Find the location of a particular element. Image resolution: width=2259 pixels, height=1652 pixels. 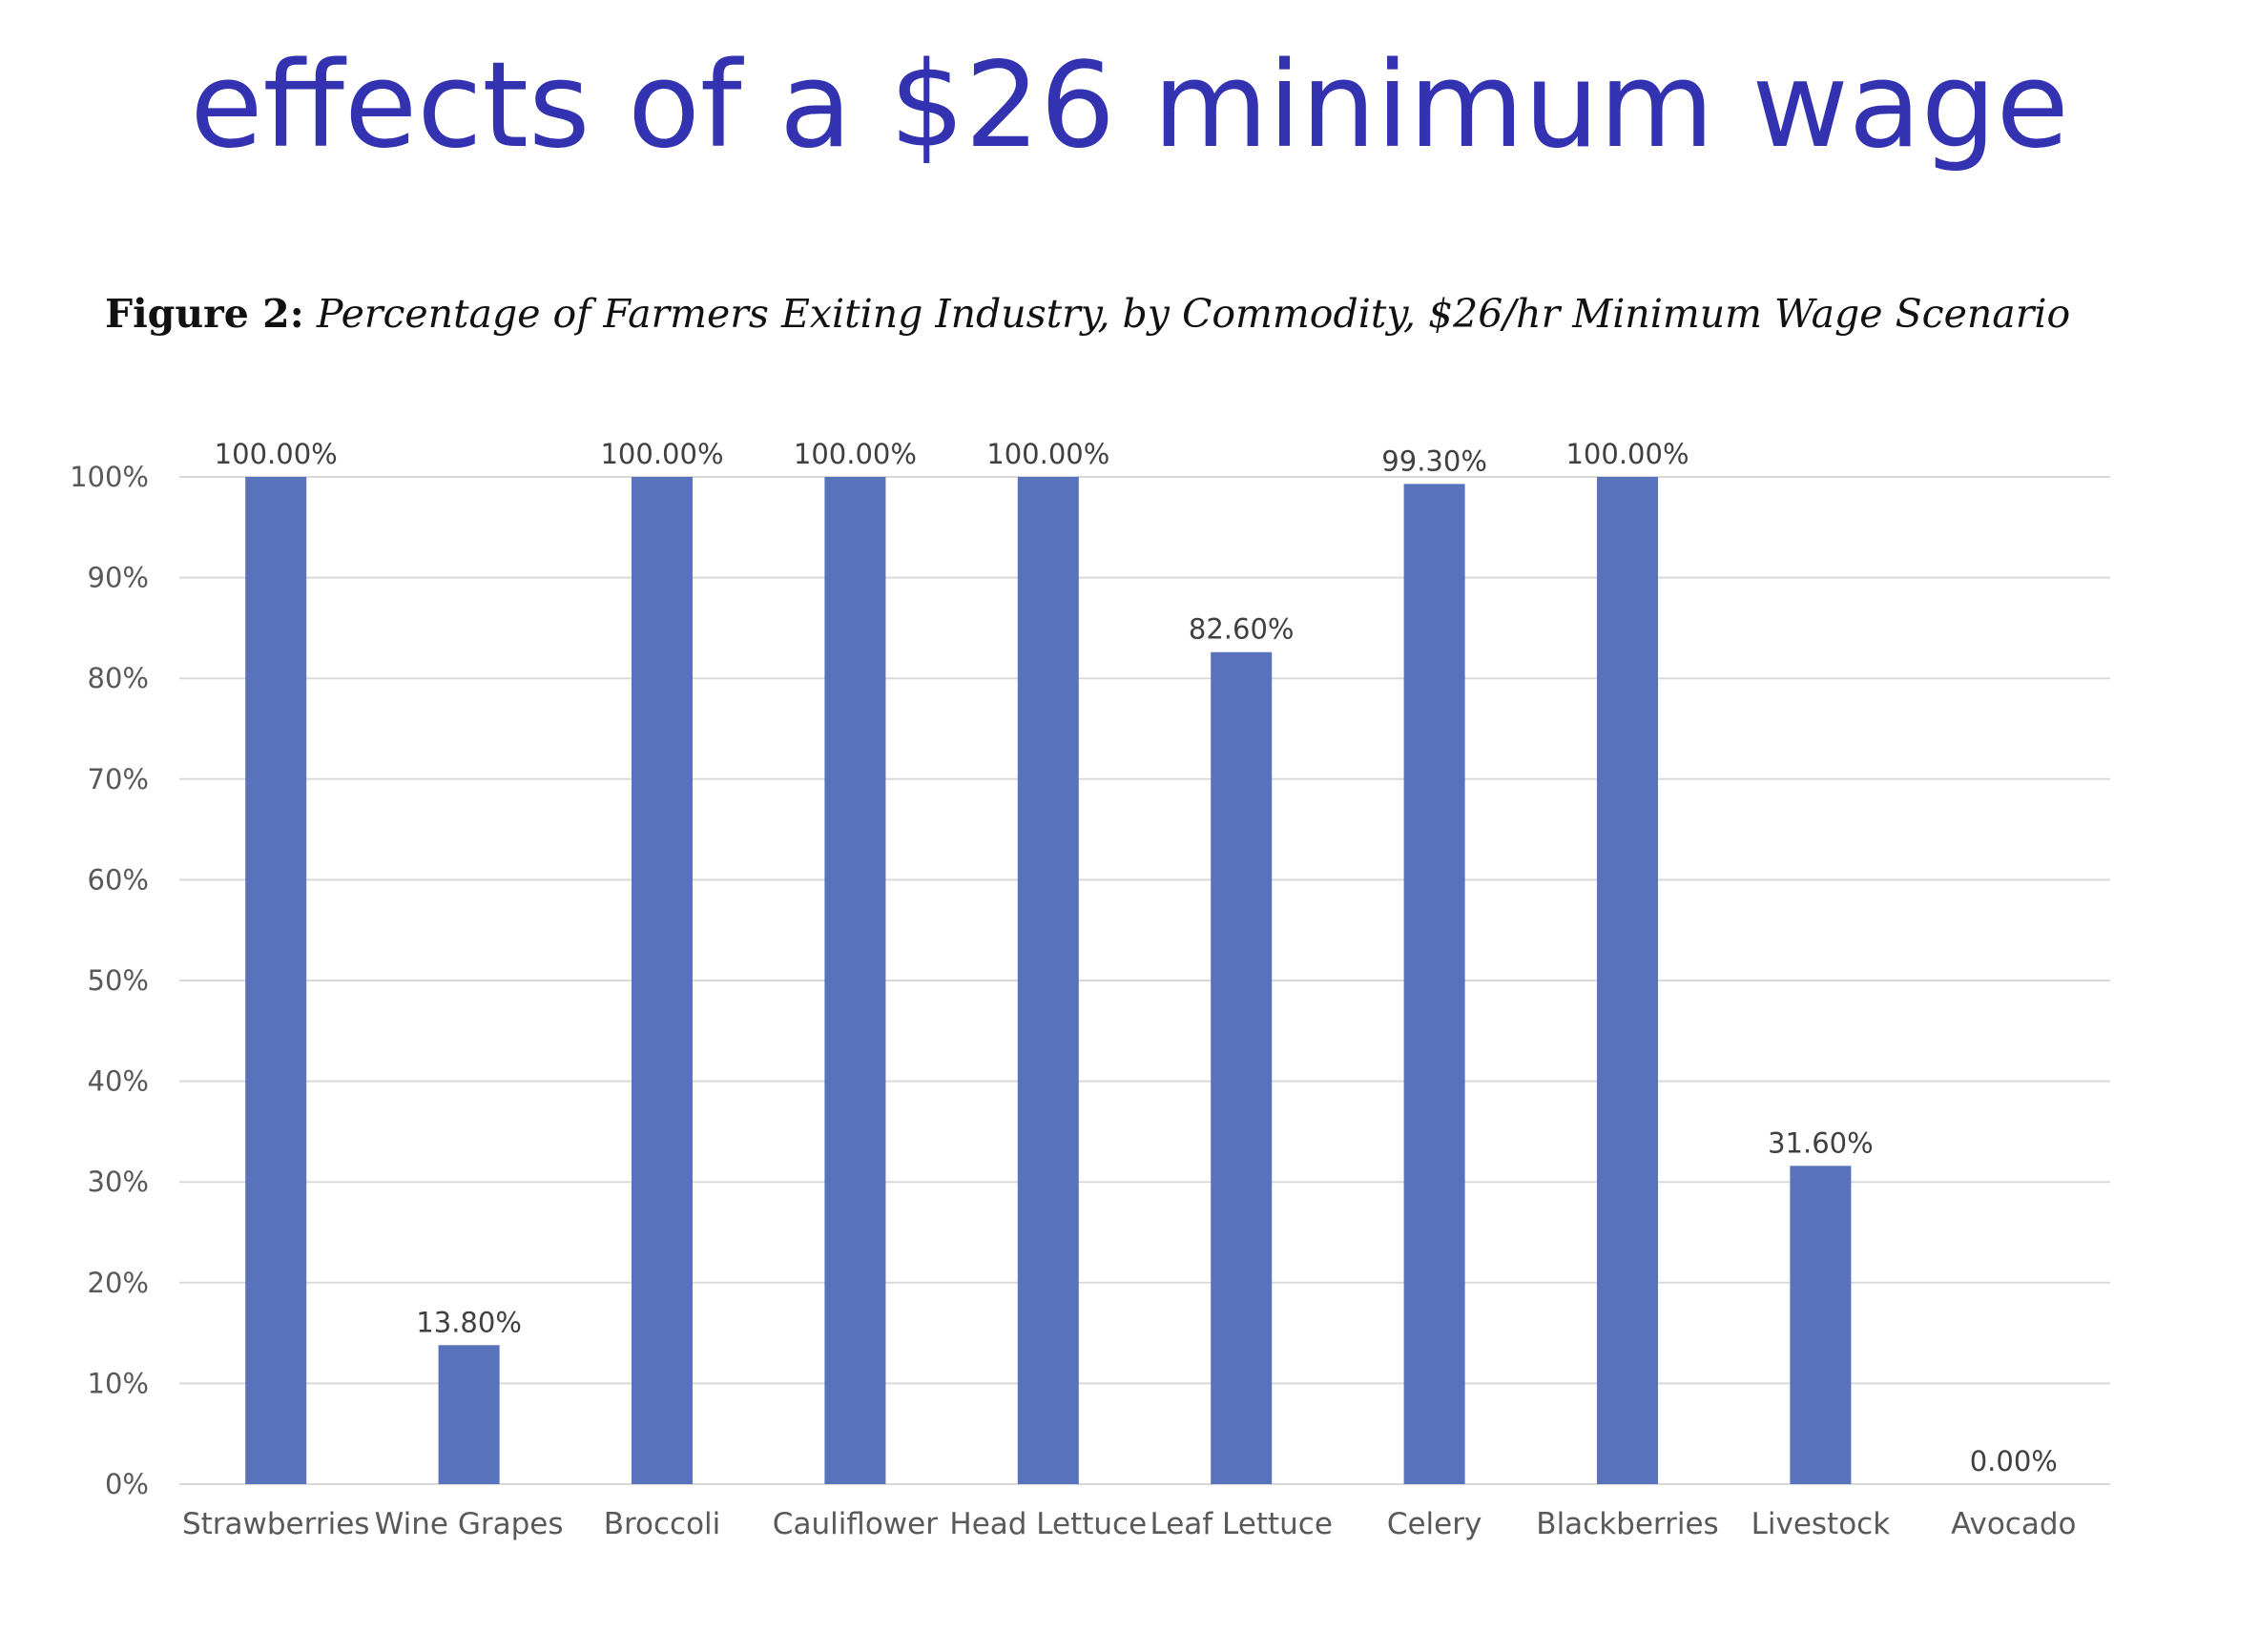

bar-value-label: 0.00% is located at coordinates (2014, 1461).